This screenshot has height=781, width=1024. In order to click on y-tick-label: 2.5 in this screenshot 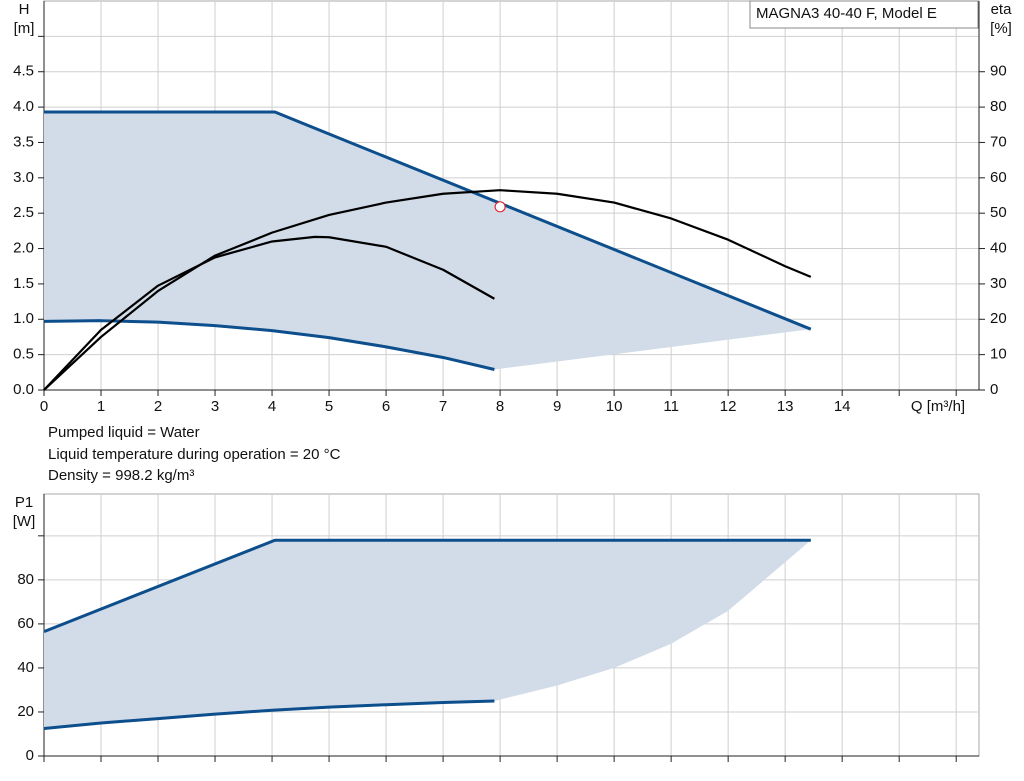, I will do `click(23, 212)`.